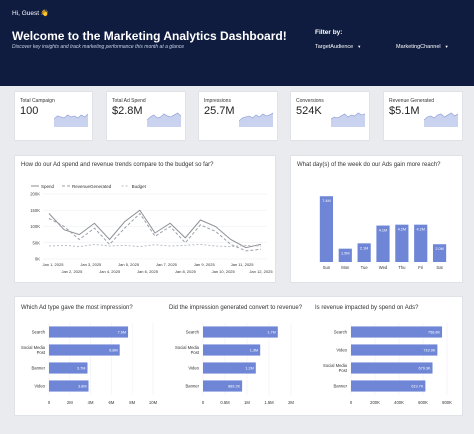  What do you see at coordinates (35, 210) in the screenshot?
I see `y-tick-label: 150K` at bounding box center [35, 210].